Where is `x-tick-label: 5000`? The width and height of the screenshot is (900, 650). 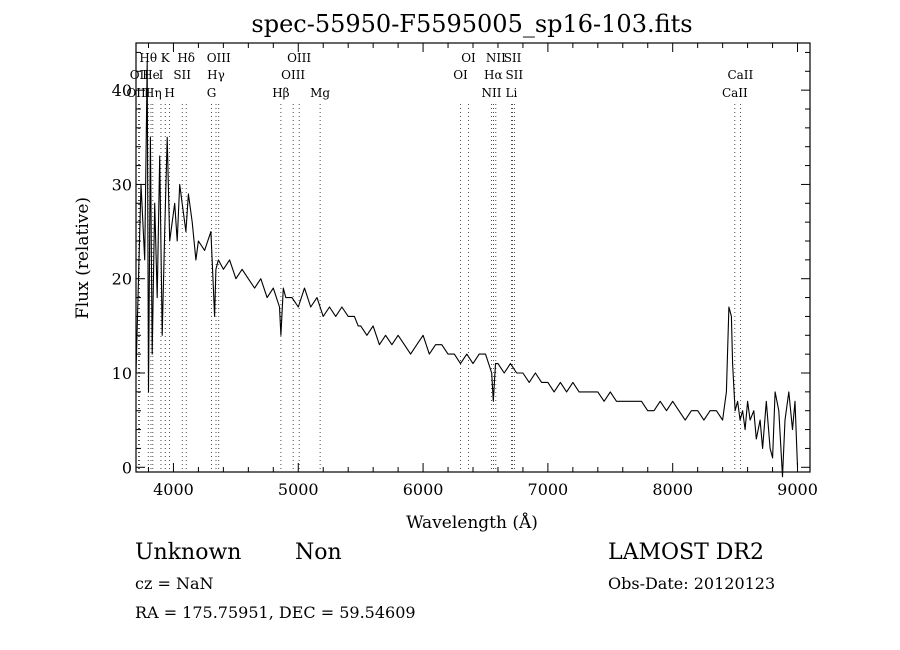 x-tick-label: 5000 is located at coordinates (298, 489).